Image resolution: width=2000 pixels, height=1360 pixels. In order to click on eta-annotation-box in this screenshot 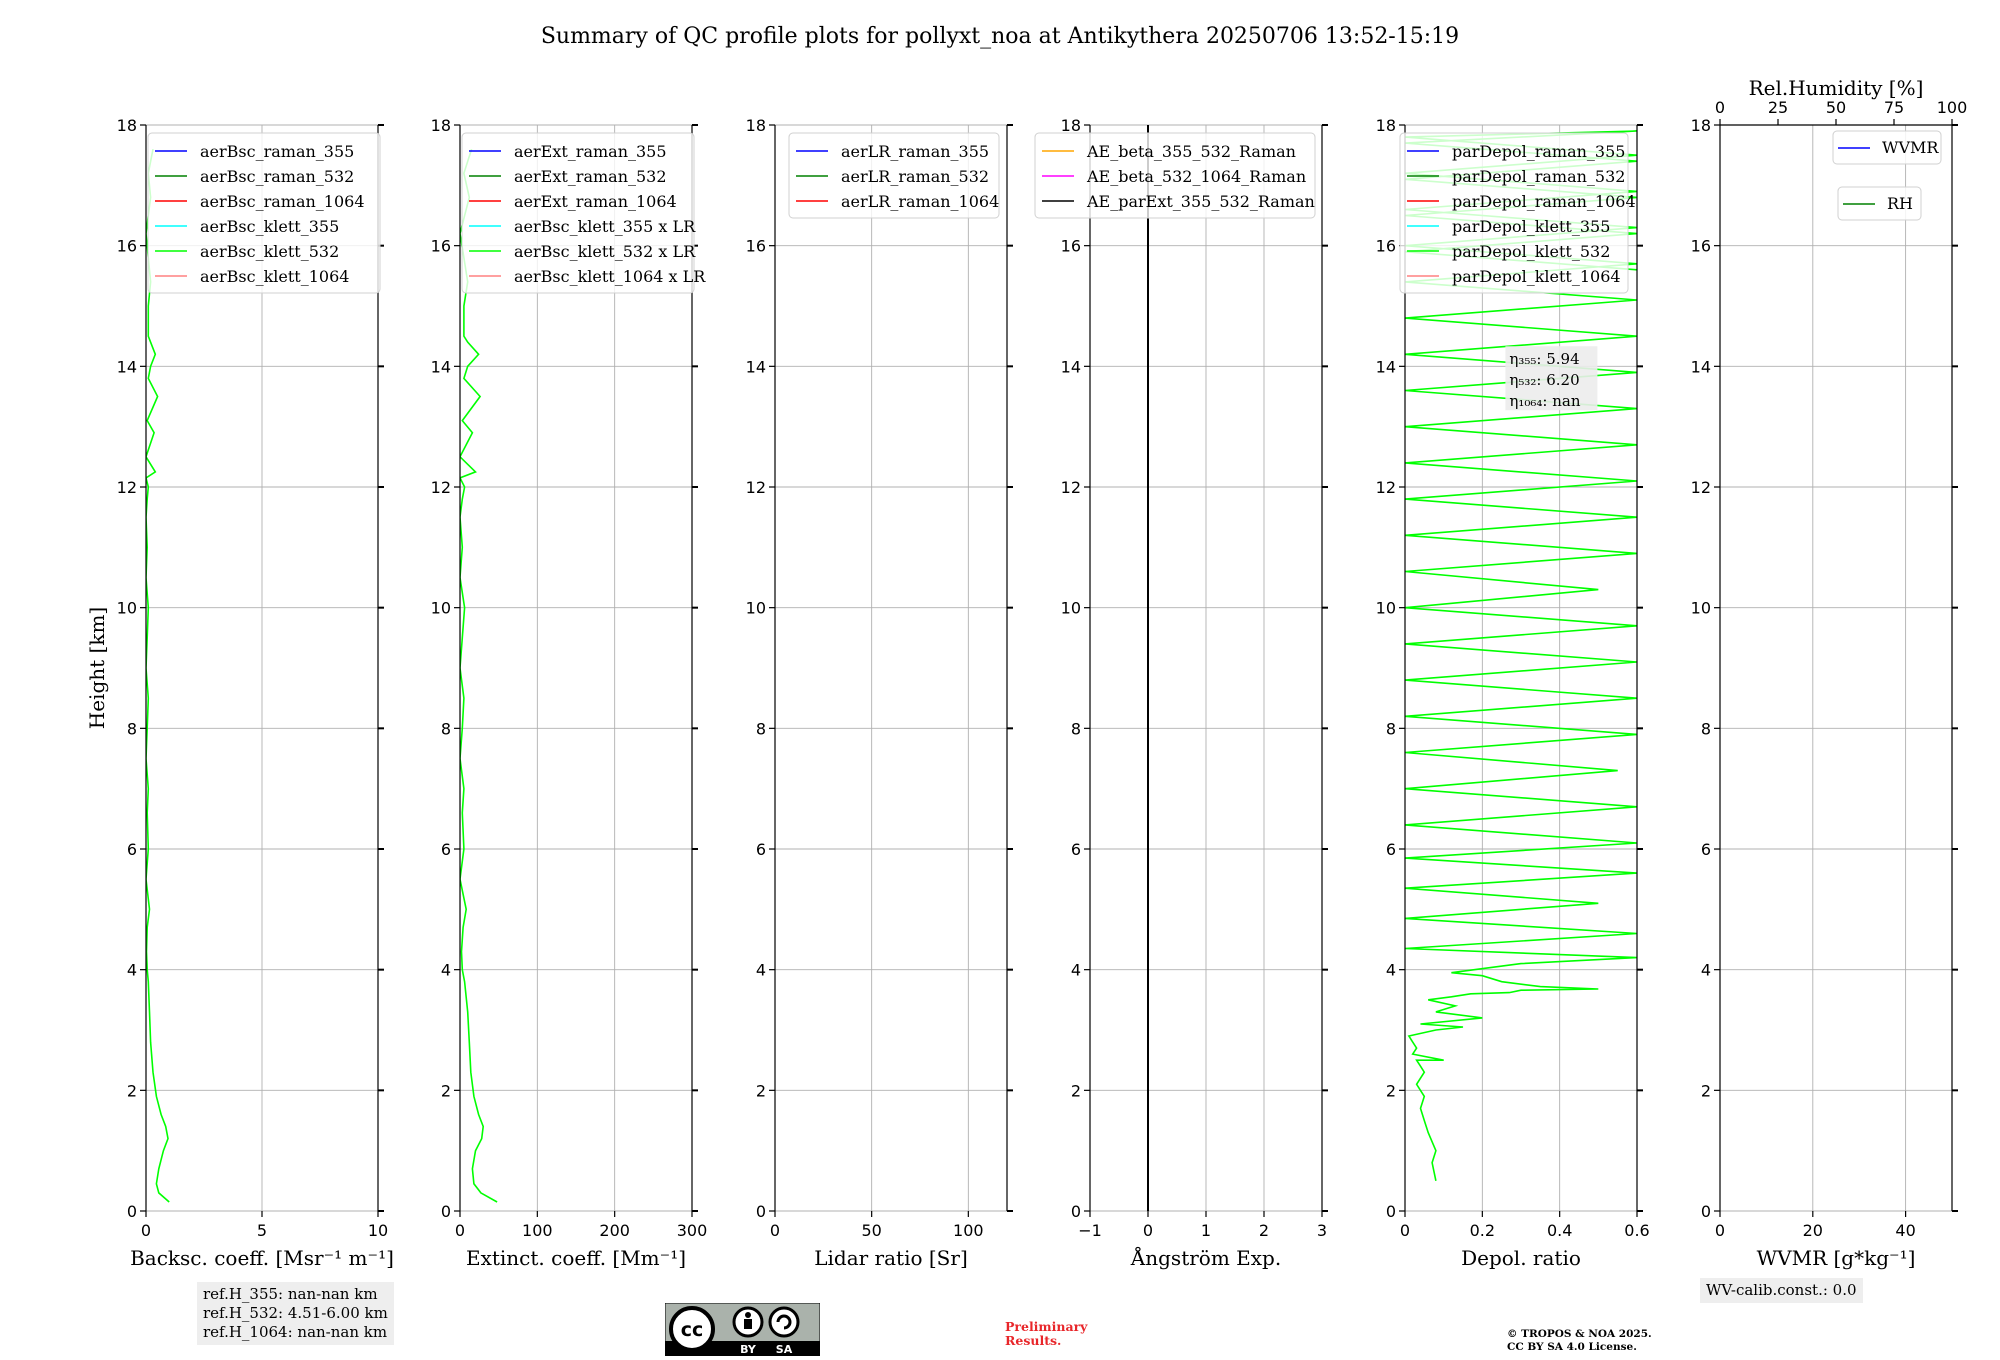, I will do `click(1551, 378)`.